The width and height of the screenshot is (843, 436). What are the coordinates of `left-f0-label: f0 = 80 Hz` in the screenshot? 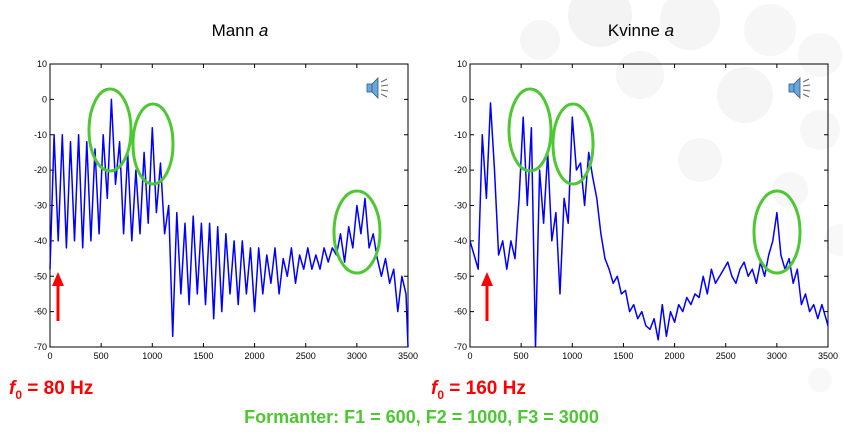 It's located at (51, 390).